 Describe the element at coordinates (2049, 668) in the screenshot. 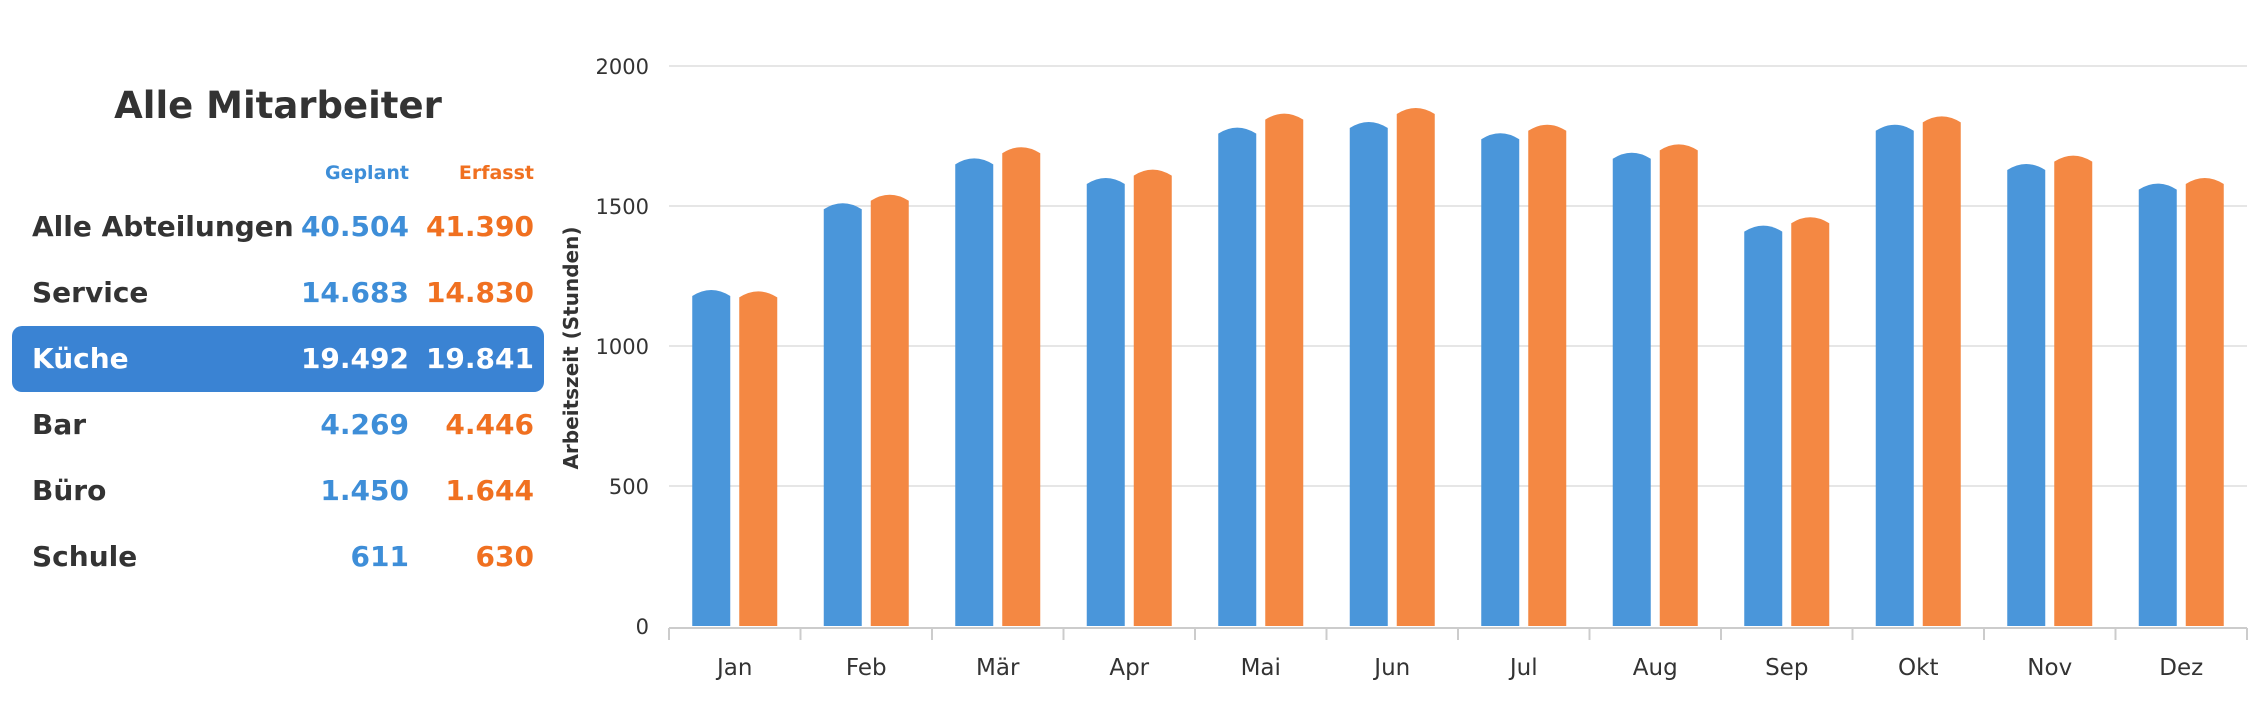

I see `x-tick-label: Nov` at that location.